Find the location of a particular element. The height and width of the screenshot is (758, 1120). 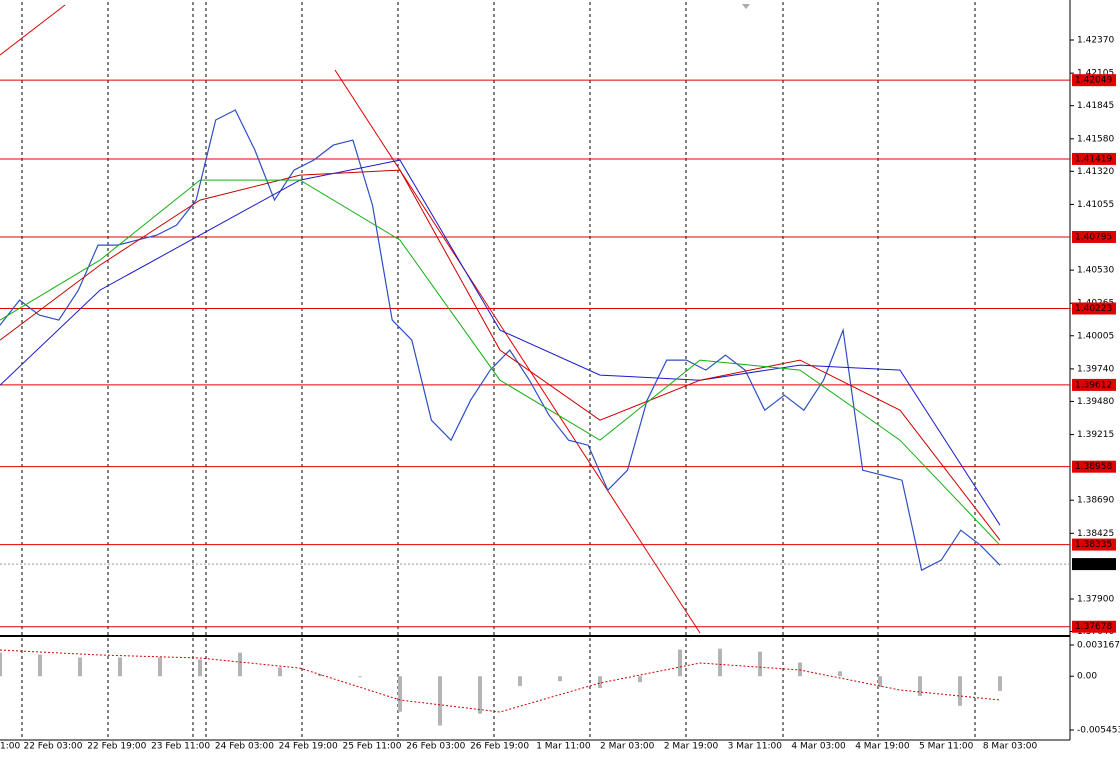

y-tick-label: 1.39215 is located at coordinates (1095, 435).